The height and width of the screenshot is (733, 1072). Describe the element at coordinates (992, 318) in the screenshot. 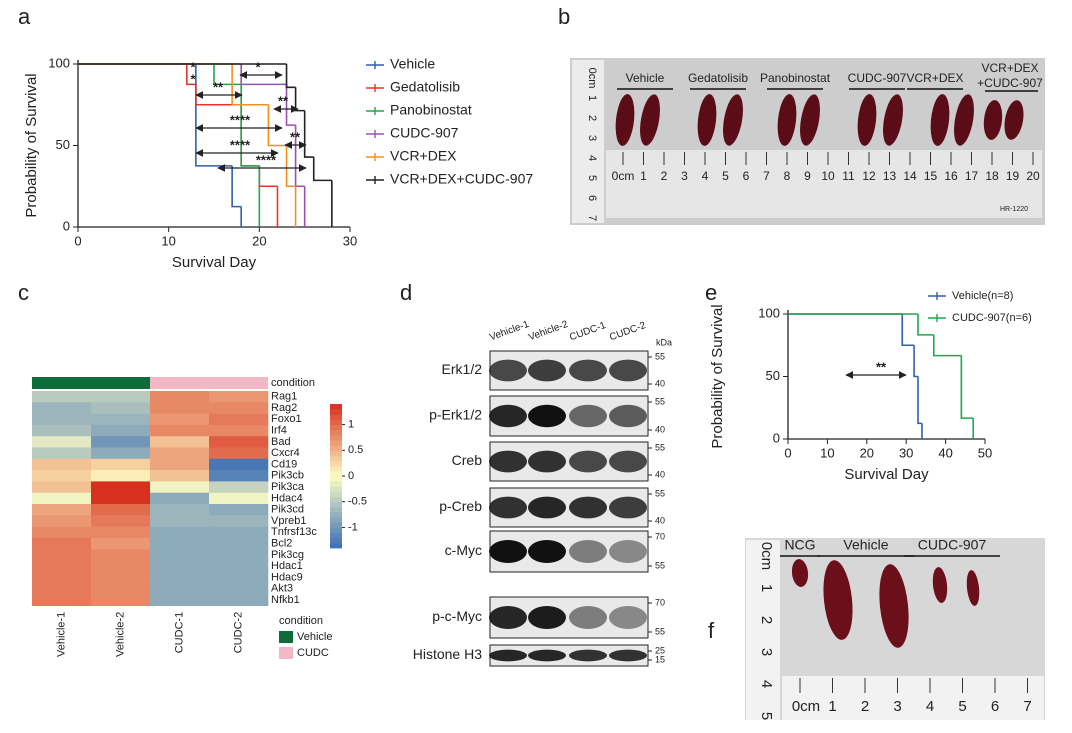

I see `legend-label: CUDC-907(n=6)` at that location.